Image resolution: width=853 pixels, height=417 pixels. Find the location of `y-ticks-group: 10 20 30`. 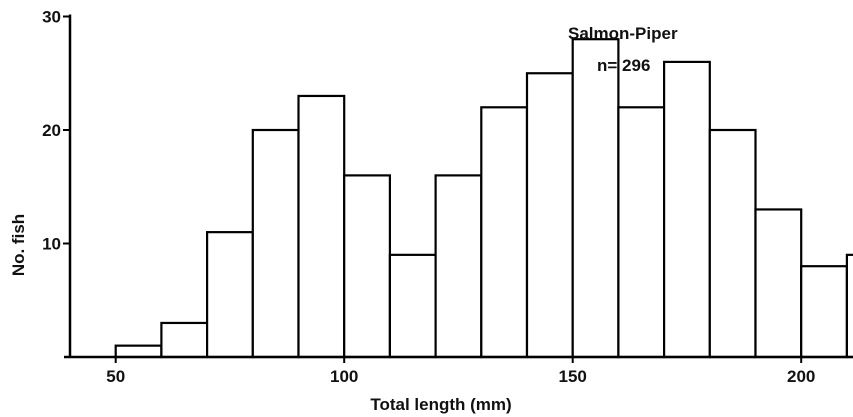

y-ticks-group: 10 20 30 is located at coordinates (56, 131).